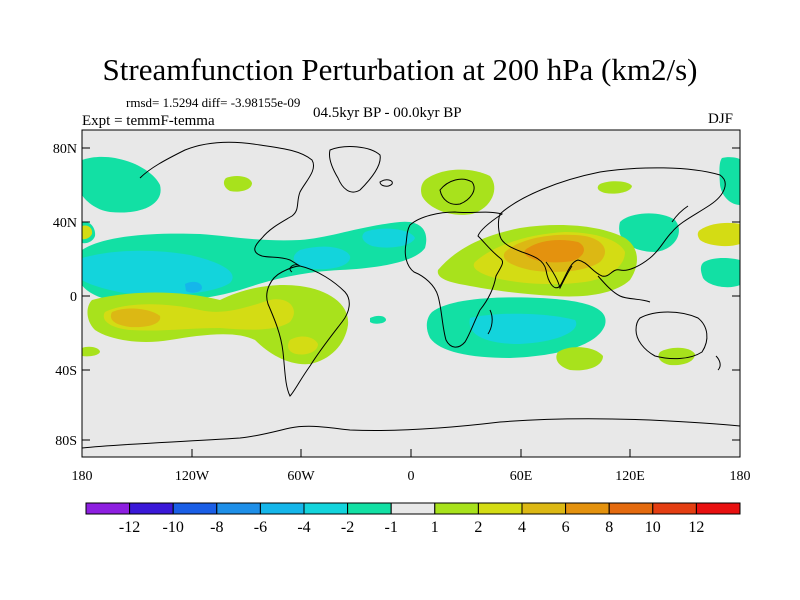 The width and height of the screenshot is (800, 600). Describe the element at coordinates (226, 207) in the screenshot. I see `coast-north-america` at that location.